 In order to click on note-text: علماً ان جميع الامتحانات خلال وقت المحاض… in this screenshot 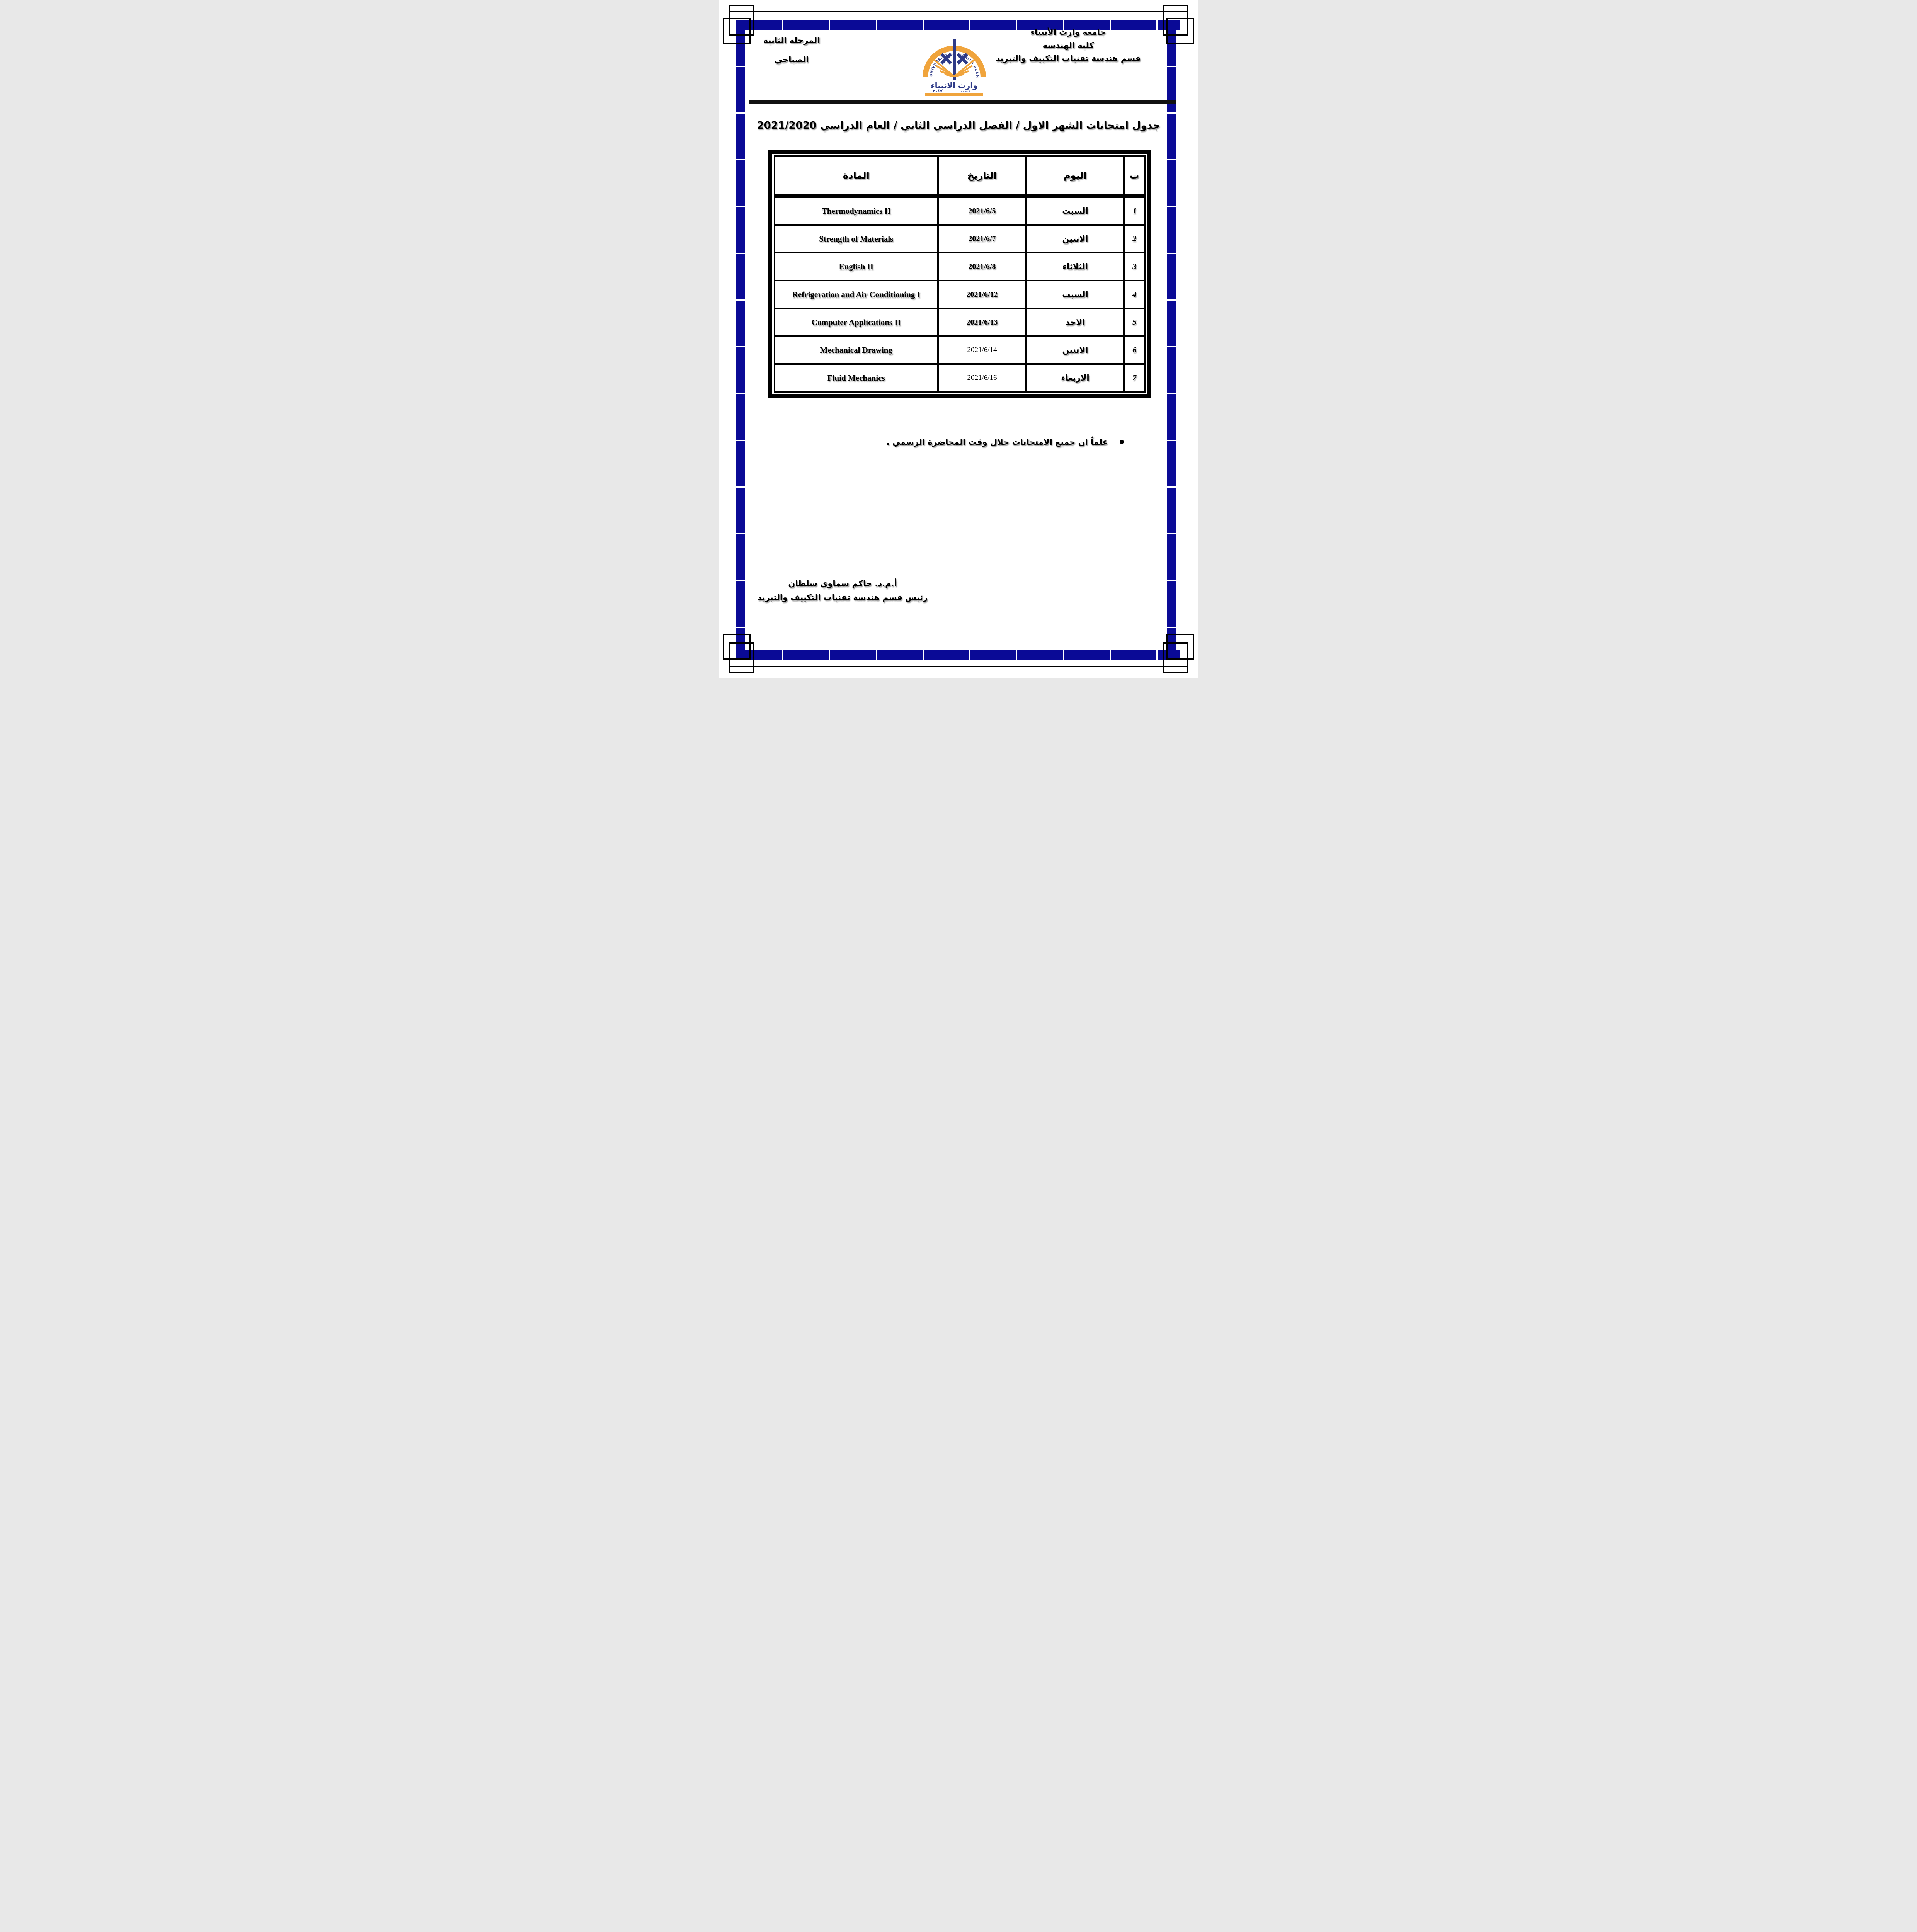, I will do `click(997, 442)`.